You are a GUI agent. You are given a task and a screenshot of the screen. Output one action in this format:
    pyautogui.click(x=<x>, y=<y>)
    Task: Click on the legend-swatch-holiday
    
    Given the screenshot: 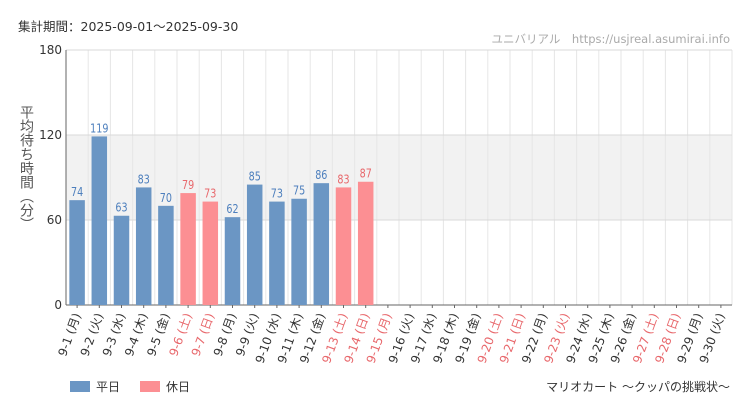 What is the action you would take?
    pyautogui.click(x=150, y=386)
    